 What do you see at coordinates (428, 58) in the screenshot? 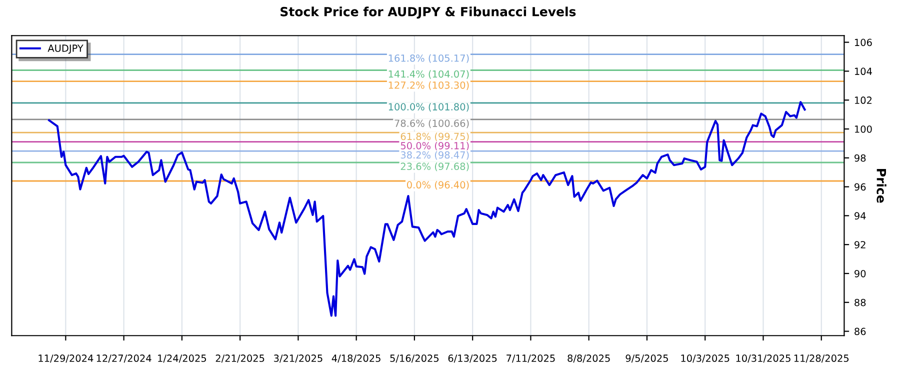
I see `ref-line-label: 161.8% (105.17)` at bounding box center [428, 58].